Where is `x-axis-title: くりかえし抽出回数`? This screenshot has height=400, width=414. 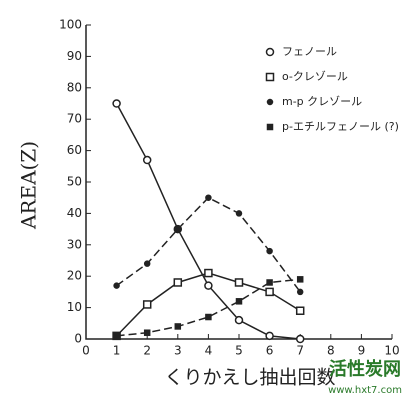
x-axis-title: くりかえし抽出回数 is located at coordinates (249, 378).